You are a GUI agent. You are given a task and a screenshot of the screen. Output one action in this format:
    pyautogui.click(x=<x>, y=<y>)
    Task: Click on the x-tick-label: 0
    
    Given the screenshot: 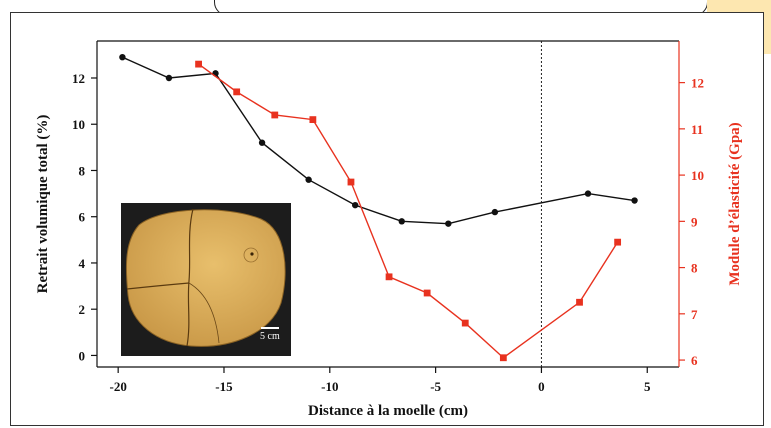 What is the action you would take?
    pyautogui.click(x=541, y=386)
    